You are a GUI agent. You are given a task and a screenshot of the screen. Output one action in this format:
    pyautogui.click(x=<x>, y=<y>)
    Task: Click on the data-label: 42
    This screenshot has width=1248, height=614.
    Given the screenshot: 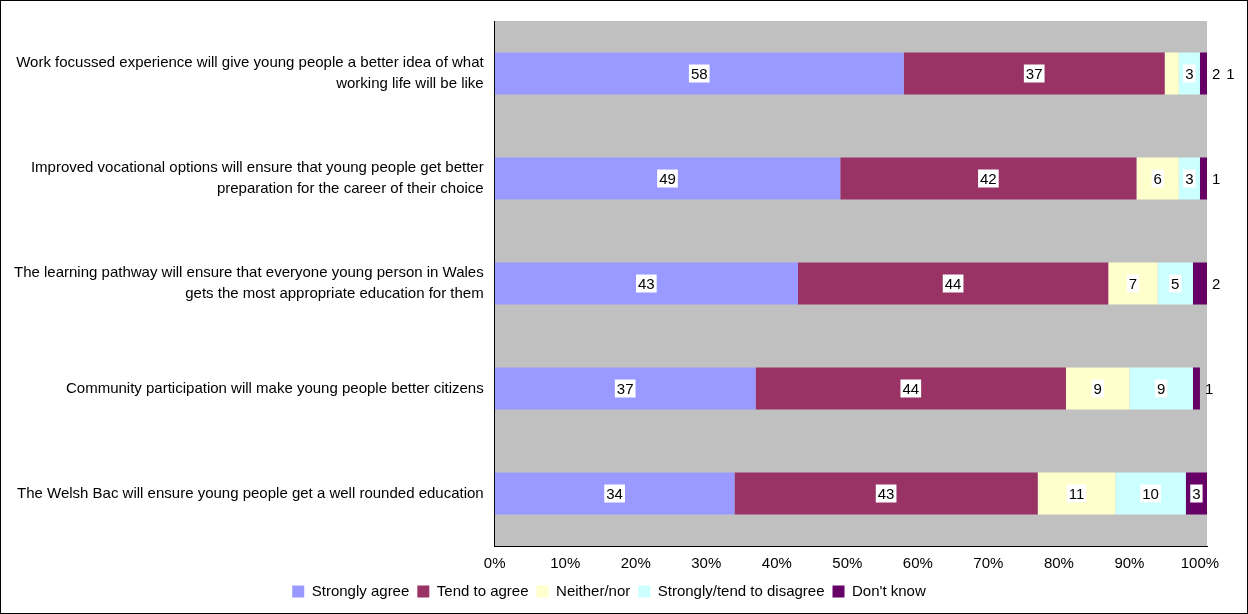 What is the action you would take?
    pyautogui.click(x=988, y=178)
    